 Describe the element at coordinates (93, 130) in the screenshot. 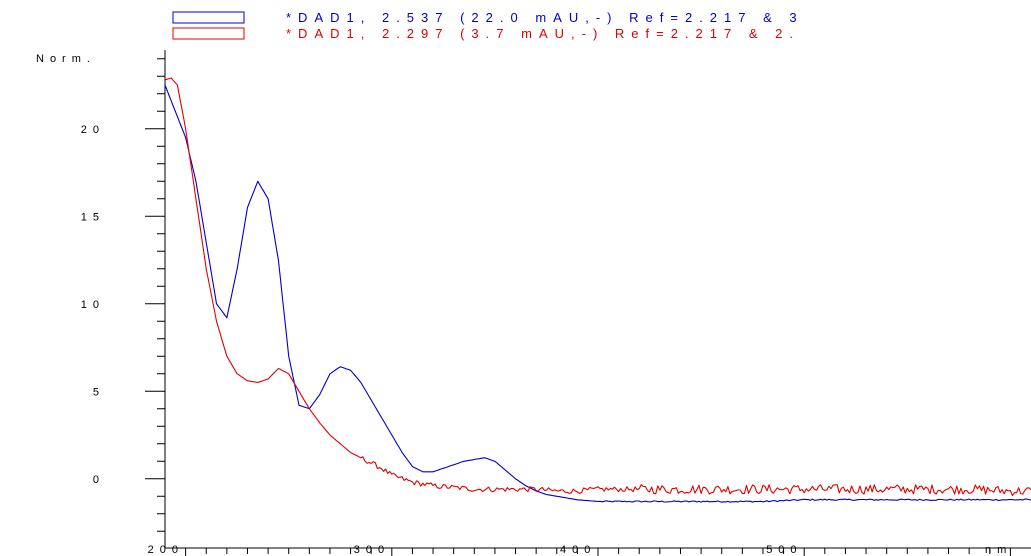

I see `y-tick-label: 20` at that location.